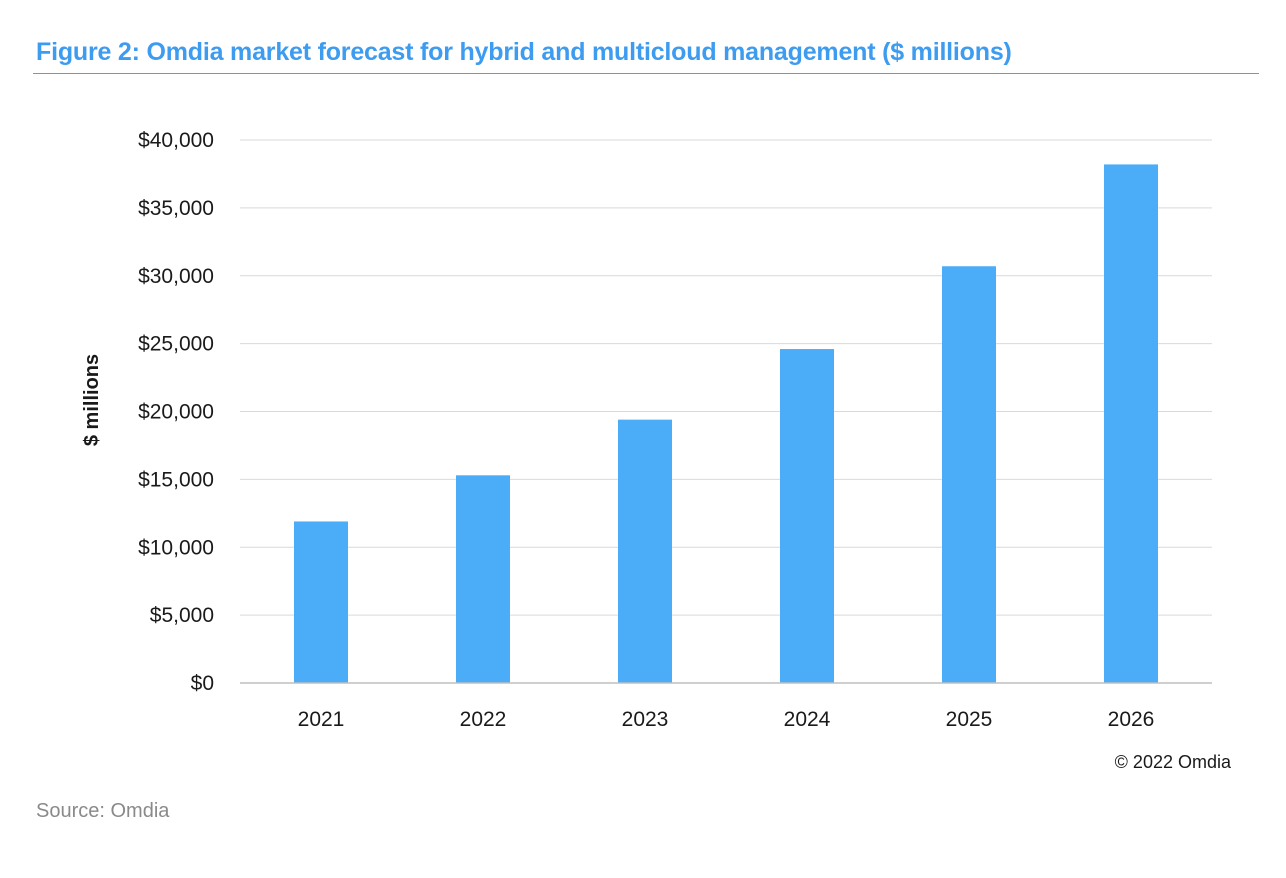  I want to click on bar-2022, so click(483, 579).